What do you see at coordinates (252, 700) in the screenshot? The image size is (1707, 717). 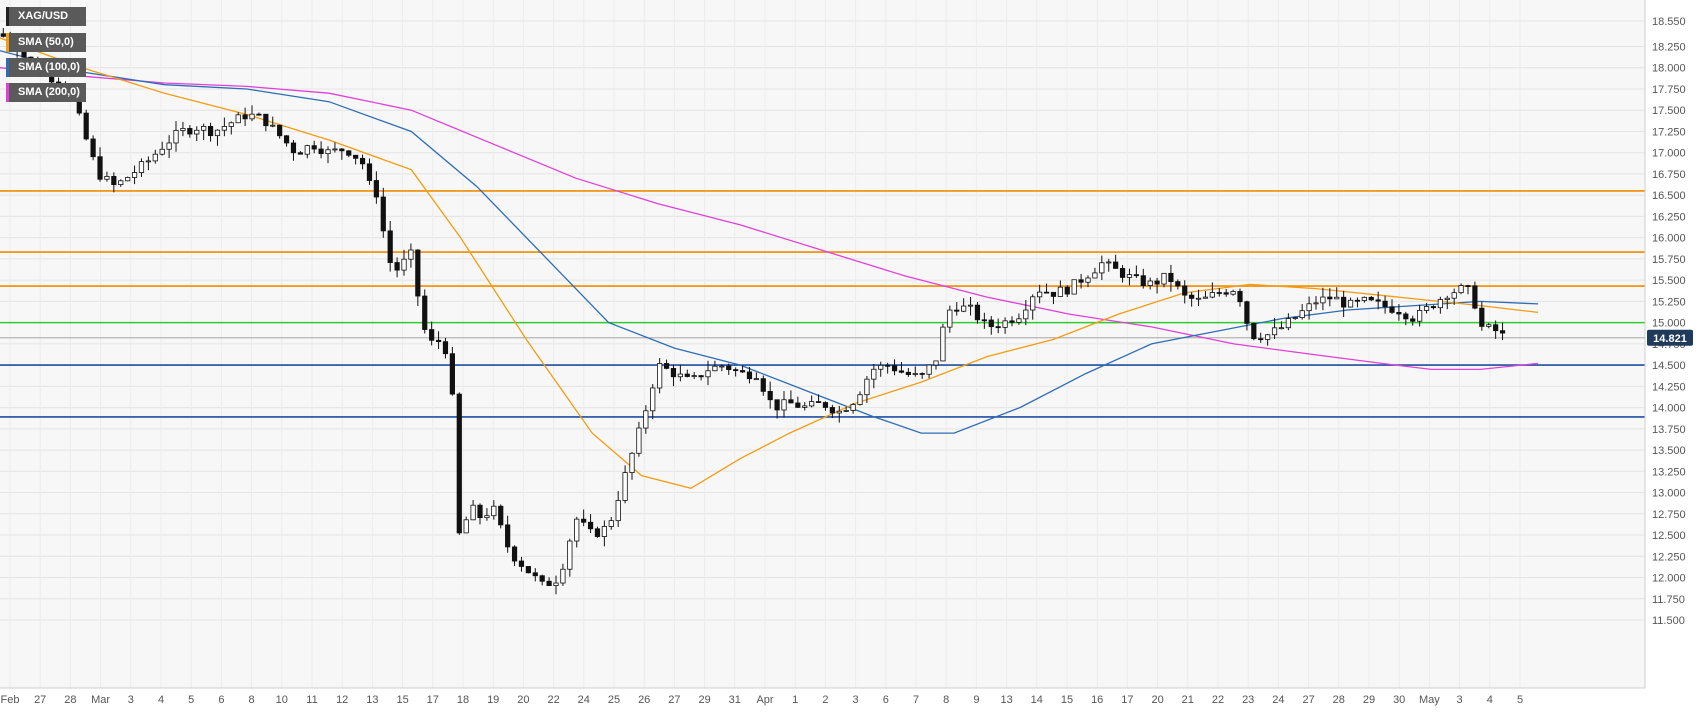 I see `x-tick-label: 8` at bounding box center [252, 700].